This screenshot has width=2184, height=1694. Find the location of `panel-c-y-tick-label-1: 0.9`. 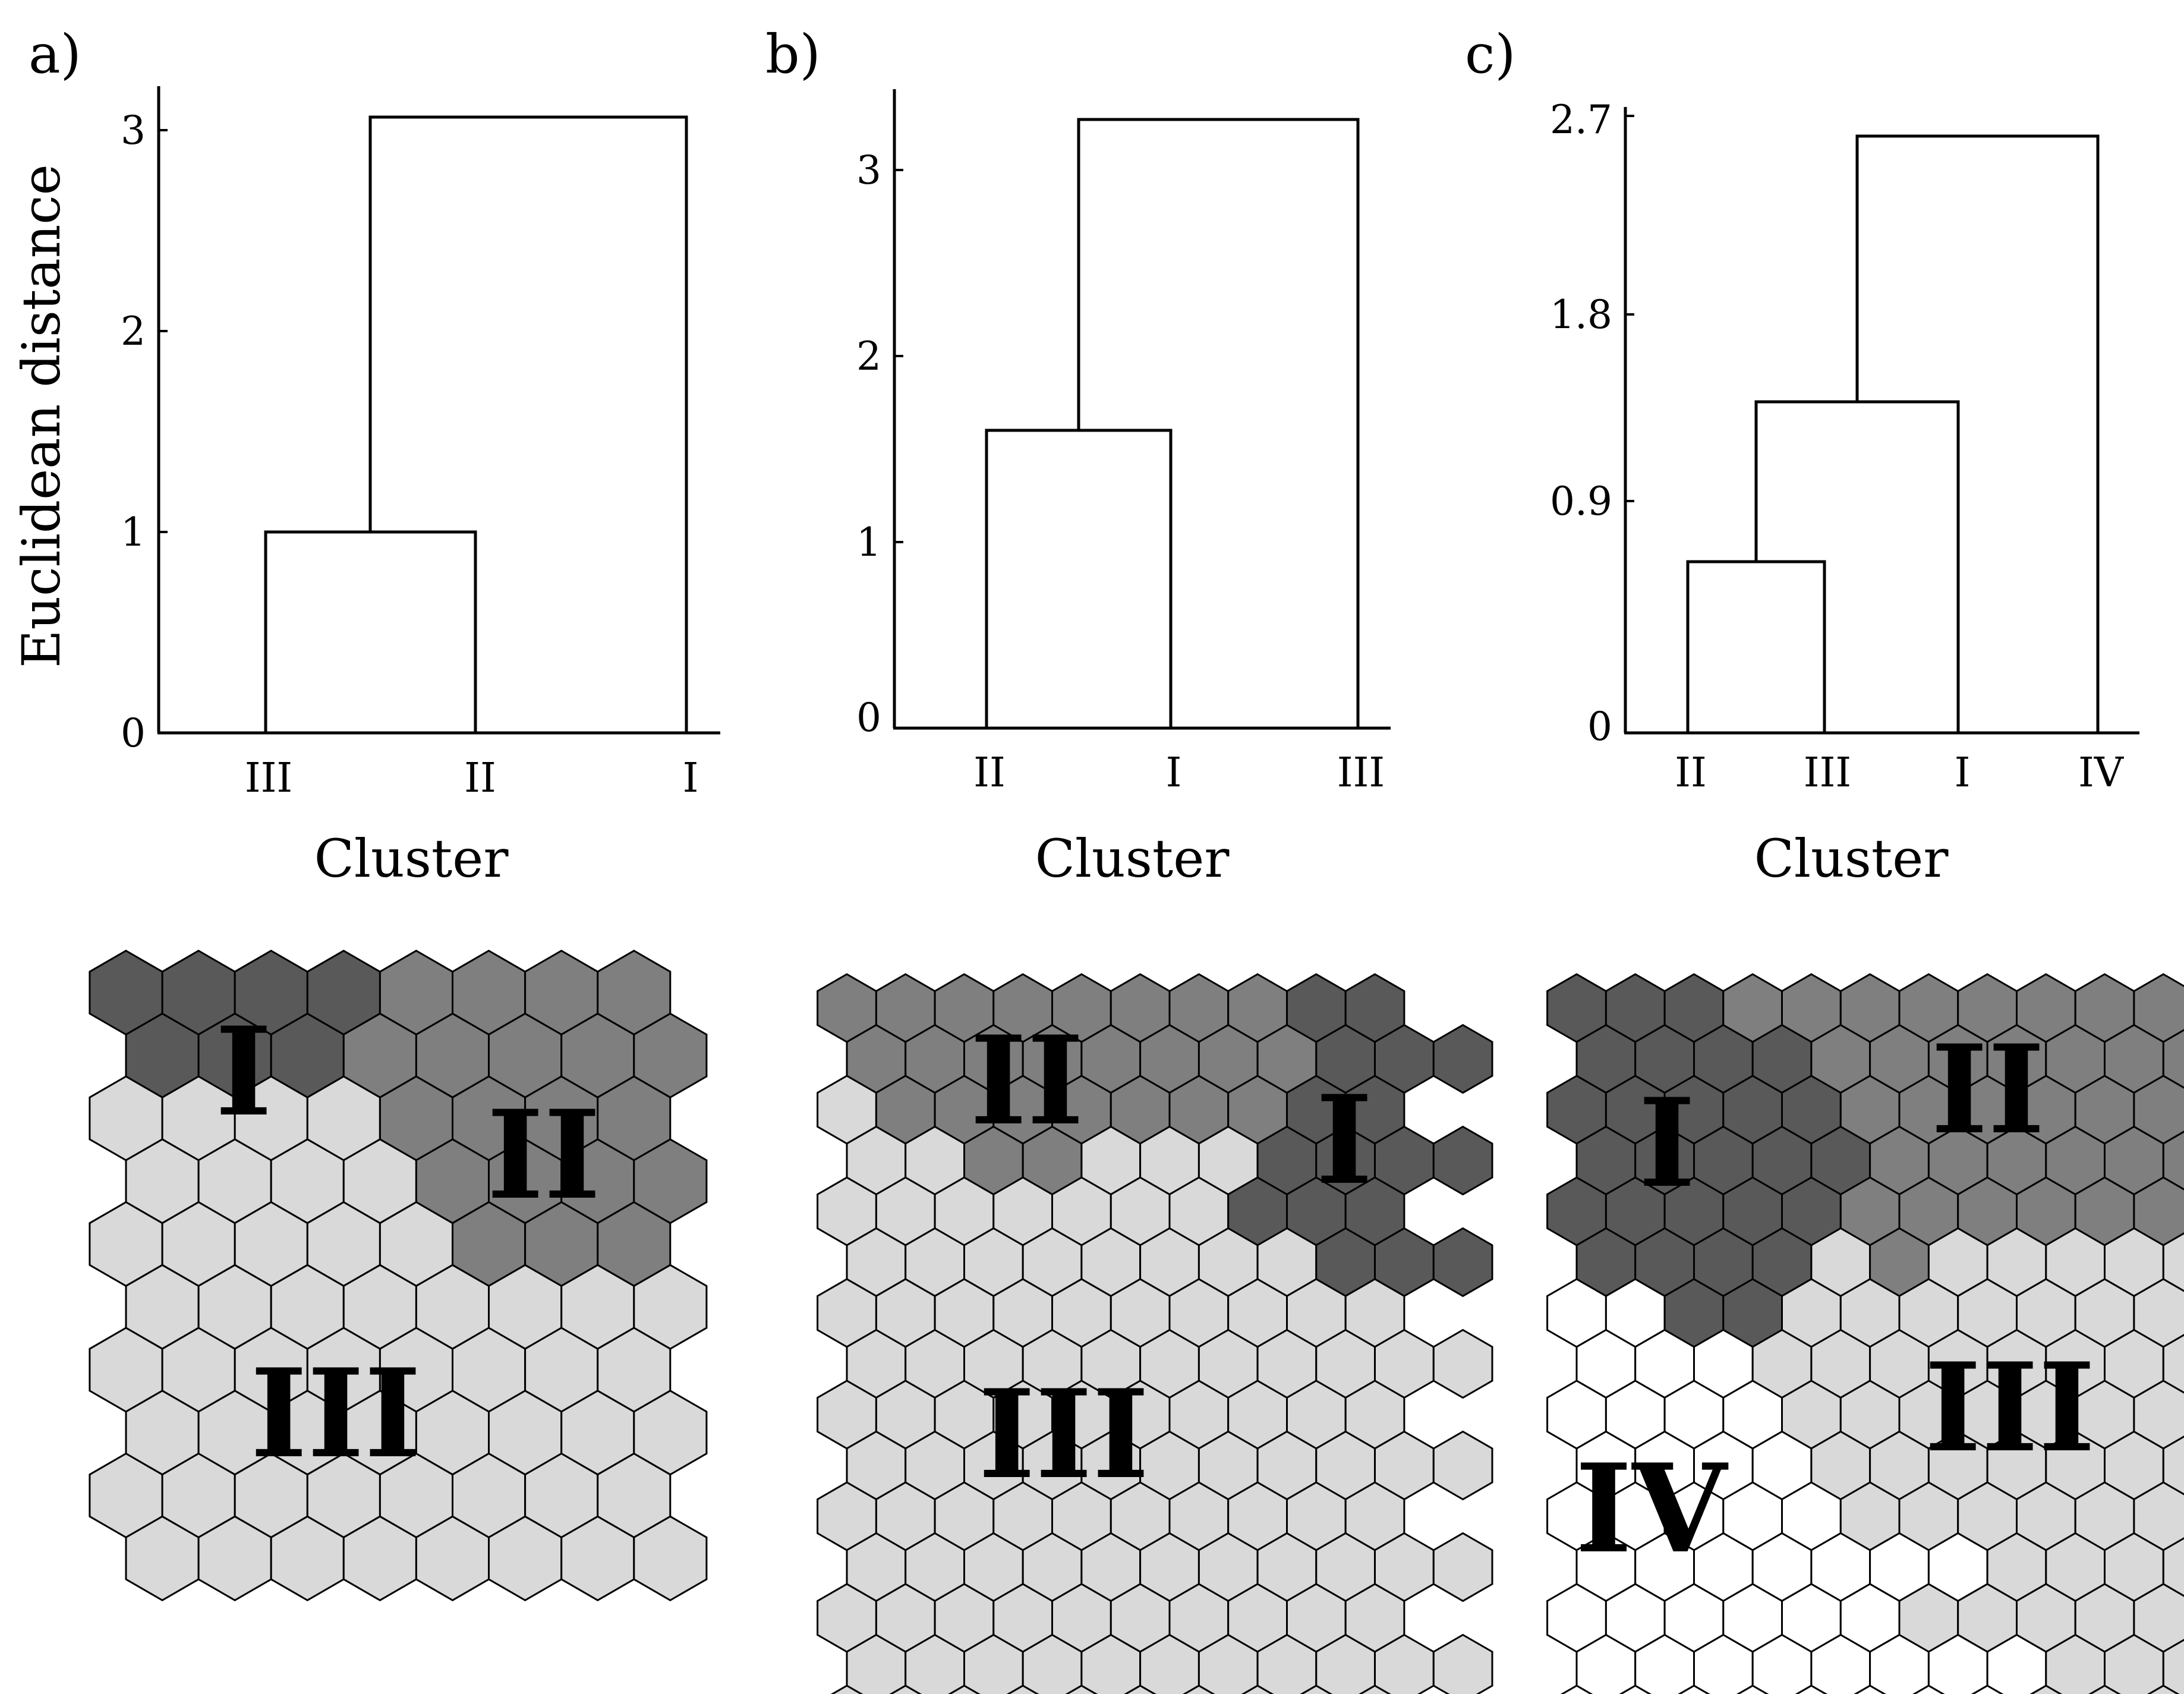

panel-c-y-tick-label-1: 0.9 is located at coordinates (1581, 501).